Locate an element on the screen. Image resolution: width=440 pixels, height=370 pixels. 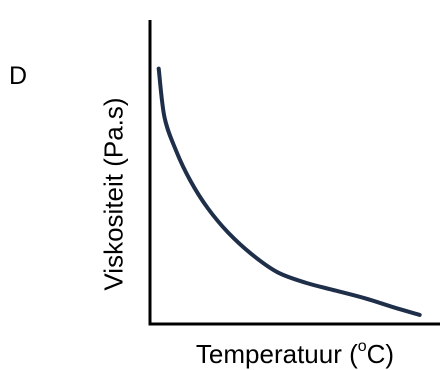
panel-label: D is located at coordinates (18, 76).